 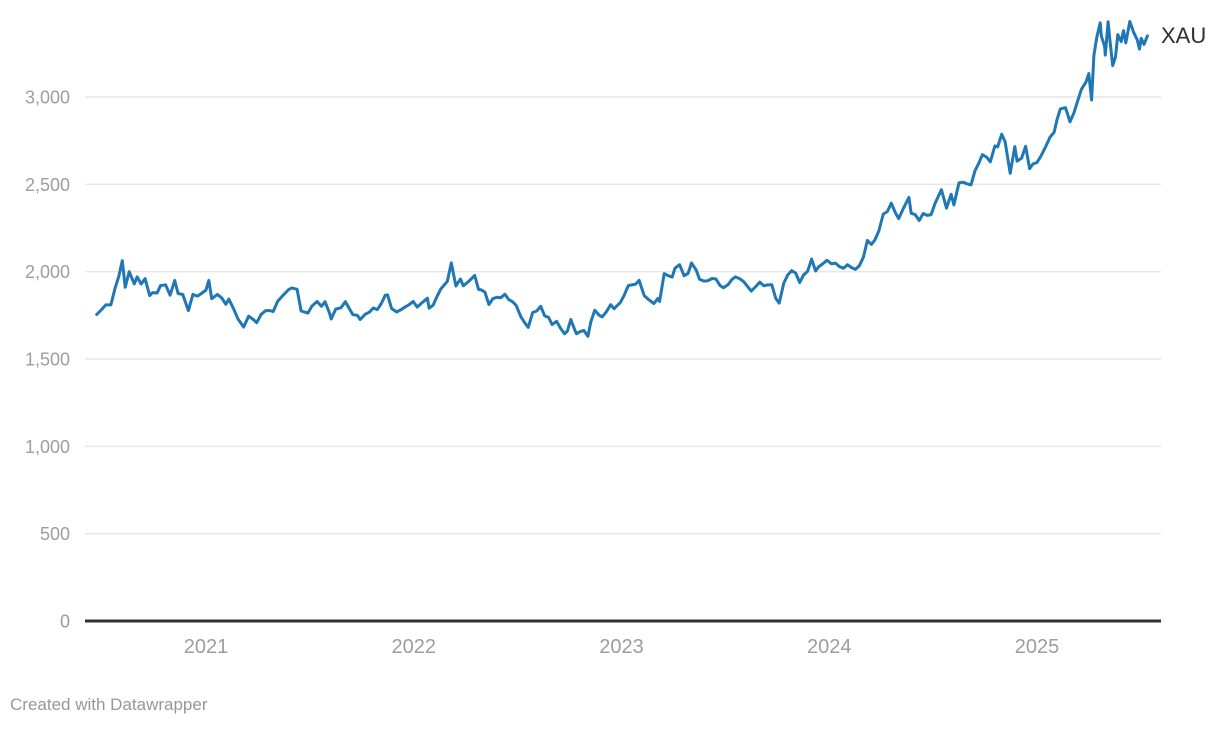 What do you see at coordinates (47, 447) in the screenshot?
I see `y-axis-tick-label: 1,000` at bounding box center [47, 447].